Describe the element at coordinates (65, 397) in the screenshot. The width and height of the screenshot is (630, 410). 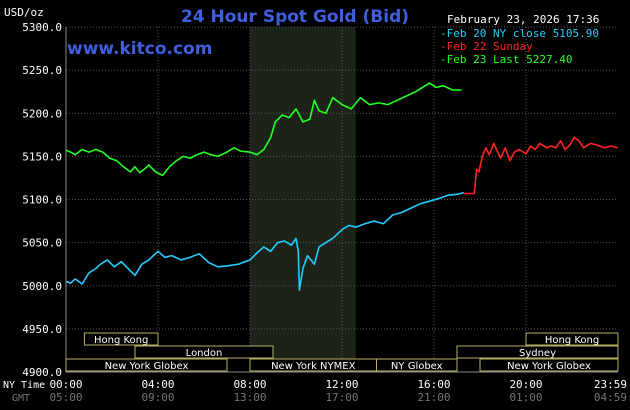
I see `x-tick-label-gmt: 05:00` at that location.